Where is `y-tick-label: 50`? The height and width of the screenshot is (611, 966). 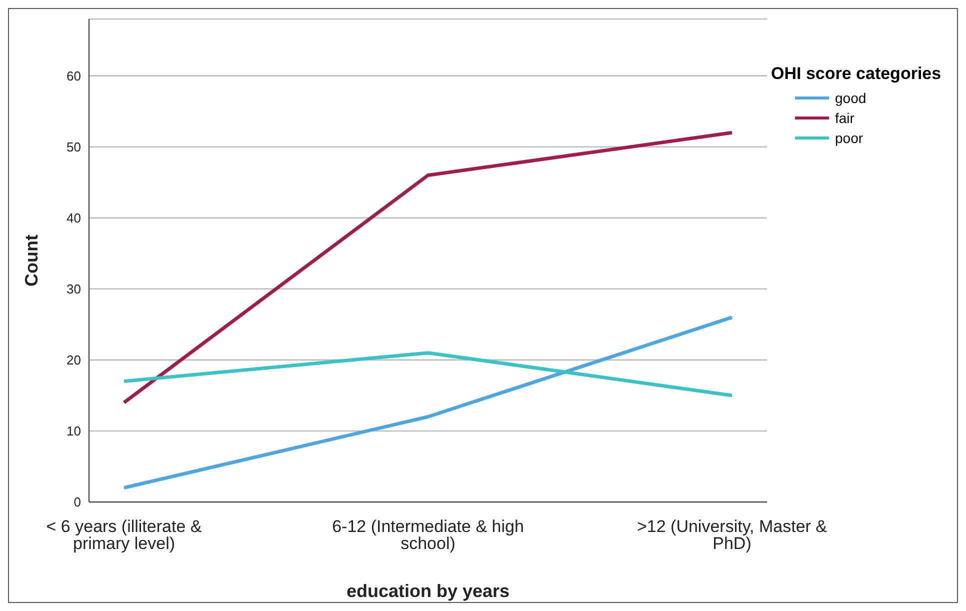 y-tick-label: 50 is located at coordinates (73, 146).